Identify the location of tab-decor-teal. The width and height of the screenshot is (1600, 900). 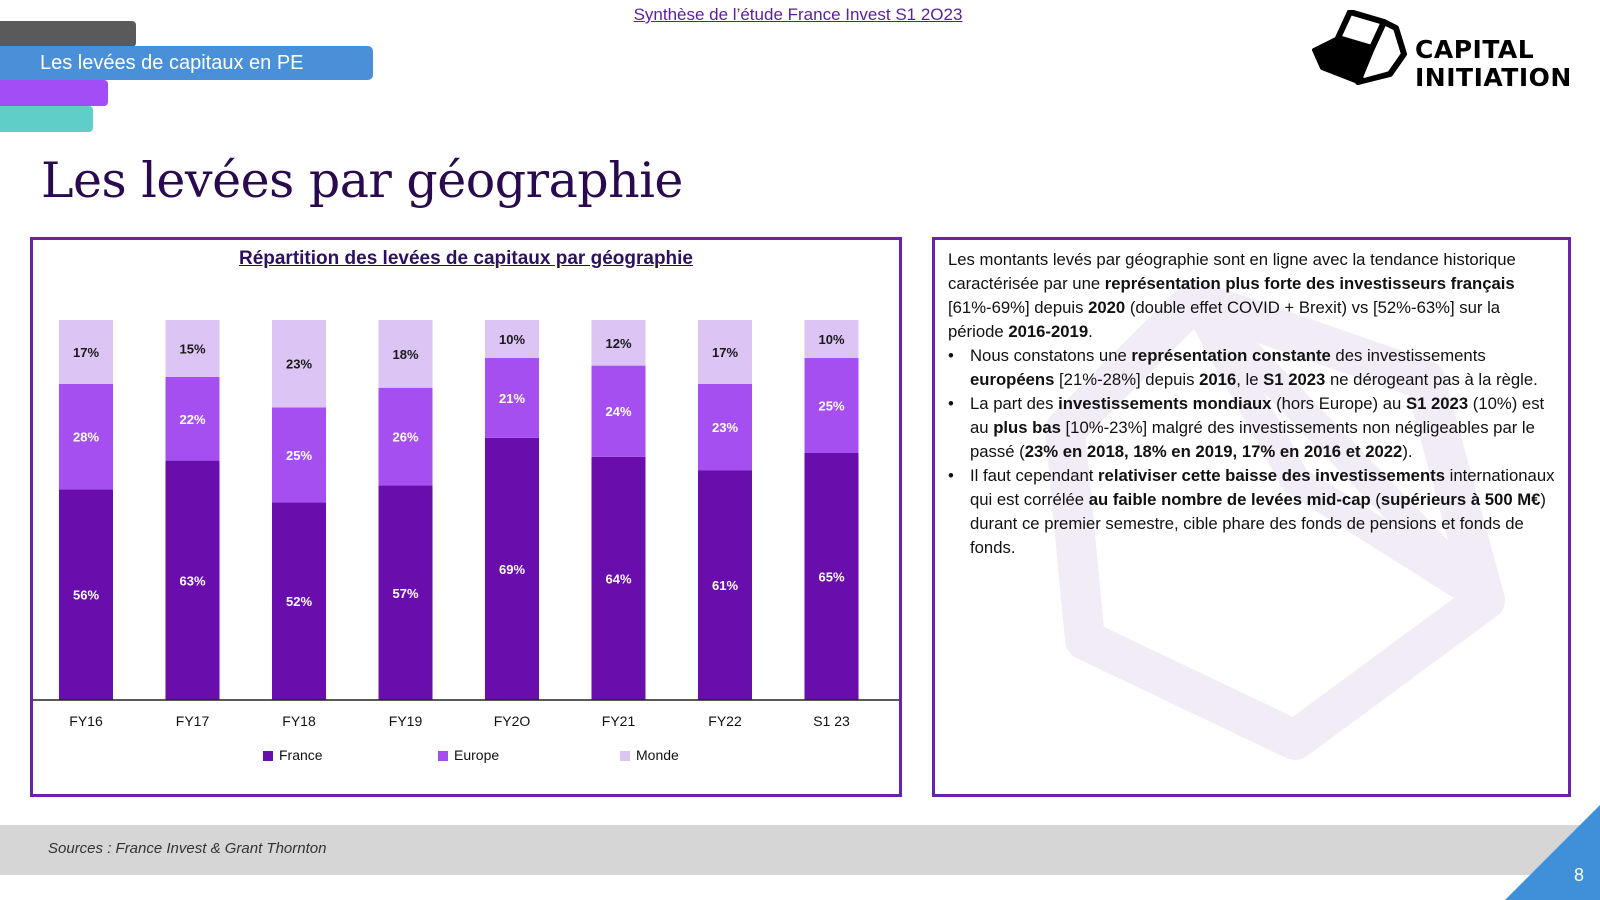
(46, 119).